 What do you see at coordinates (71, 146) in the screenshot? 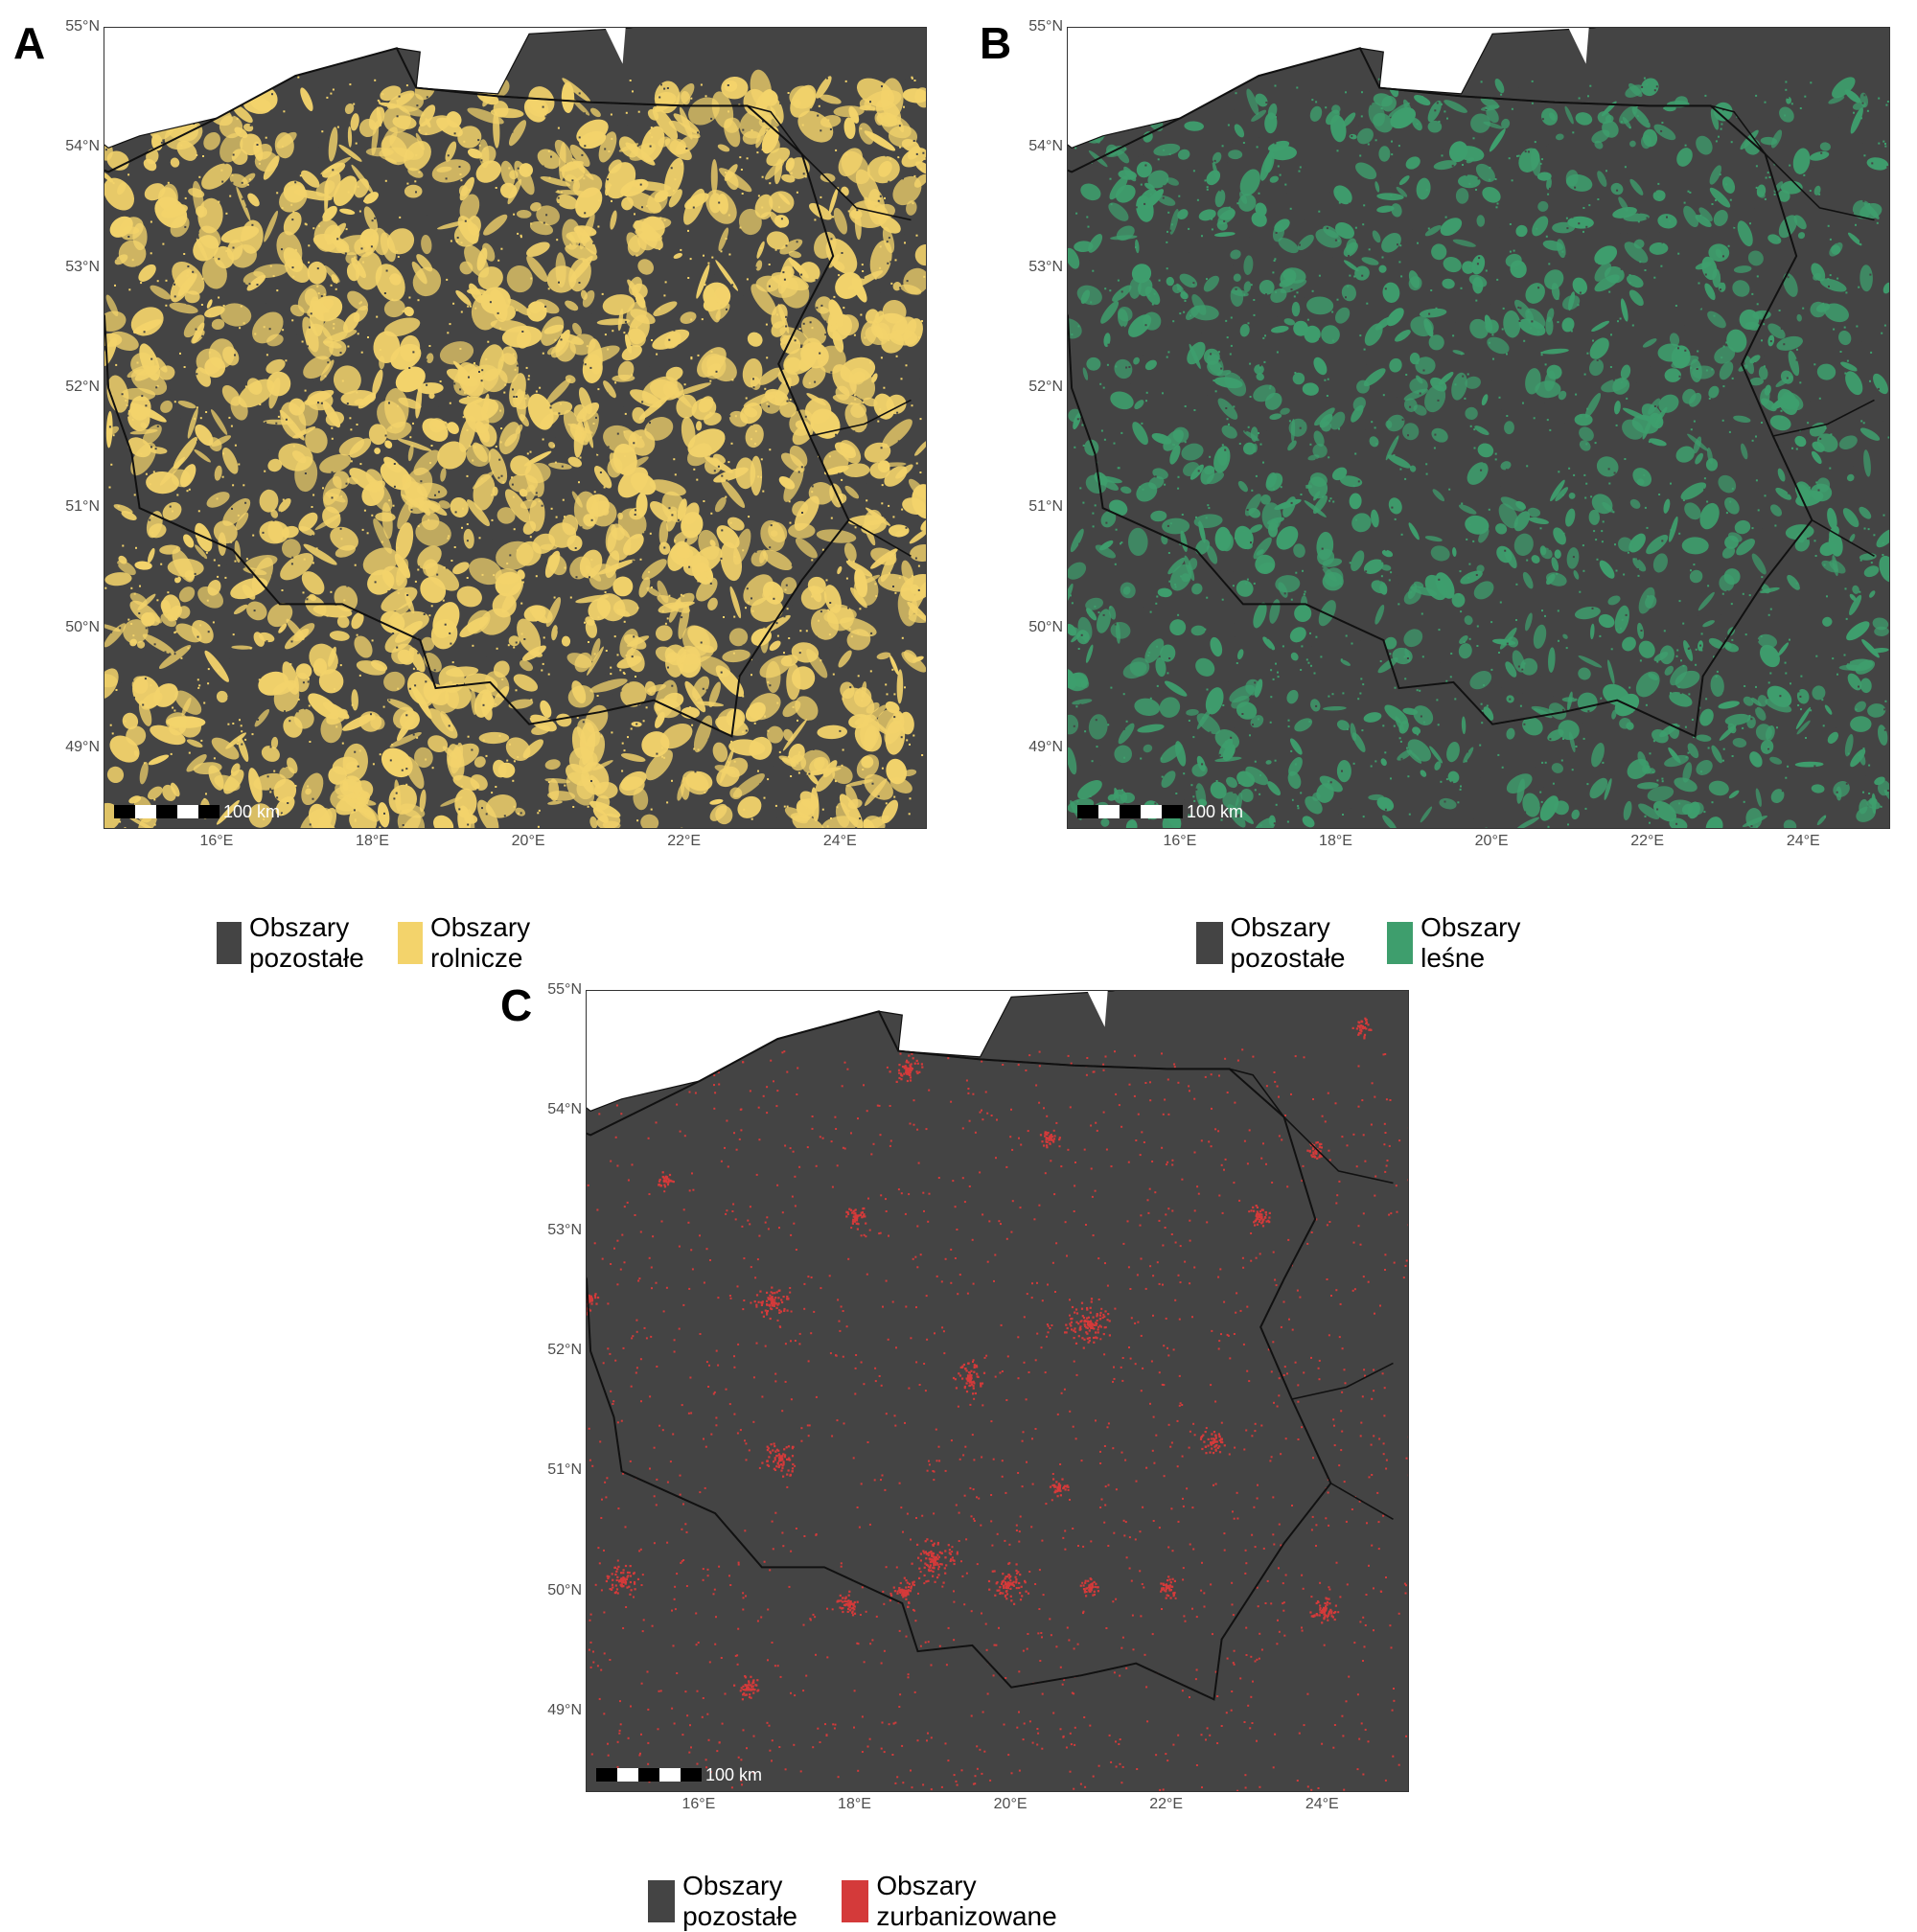
I see `lat-tick-label: 54°N` at bounding box center [71, 146].